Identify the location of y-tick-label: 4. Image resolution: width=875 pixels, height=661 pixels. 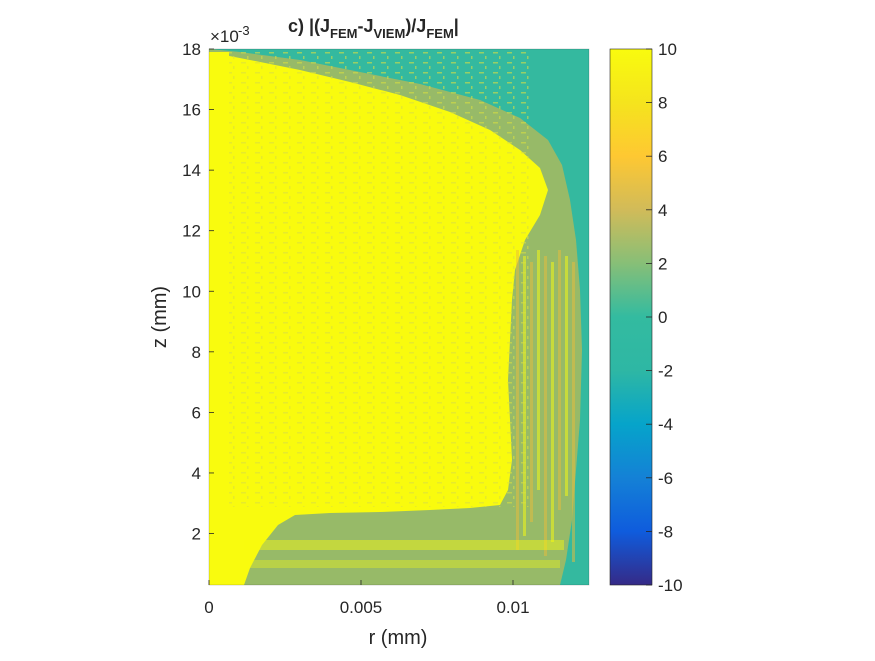
(196, 473).